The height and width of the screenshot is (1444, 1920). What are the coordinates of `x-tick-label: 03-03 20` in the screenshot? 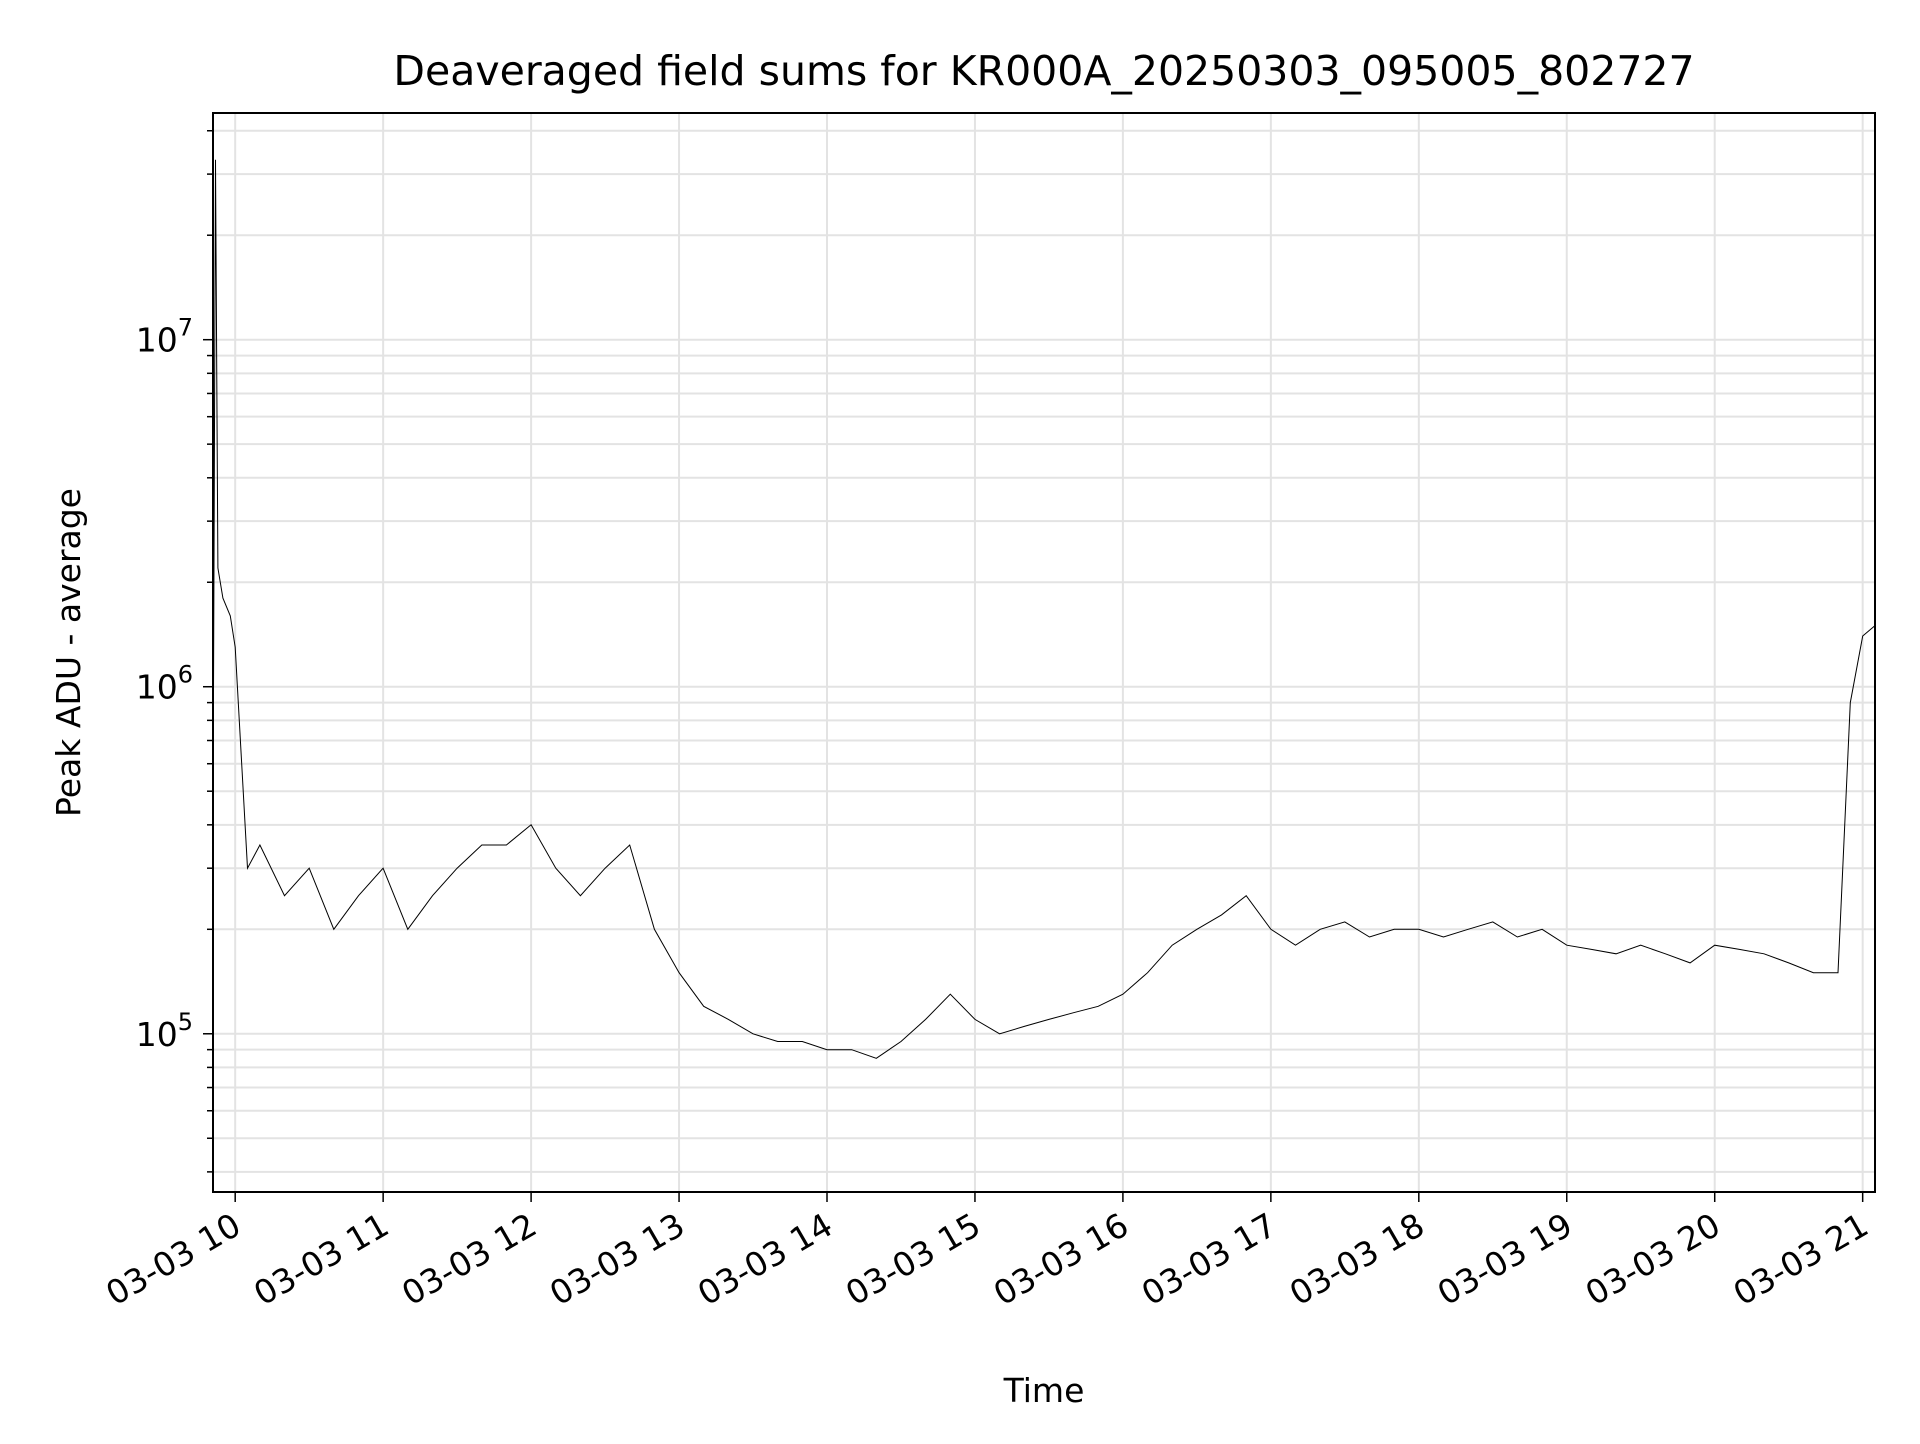 It's located at (1653, 1259).